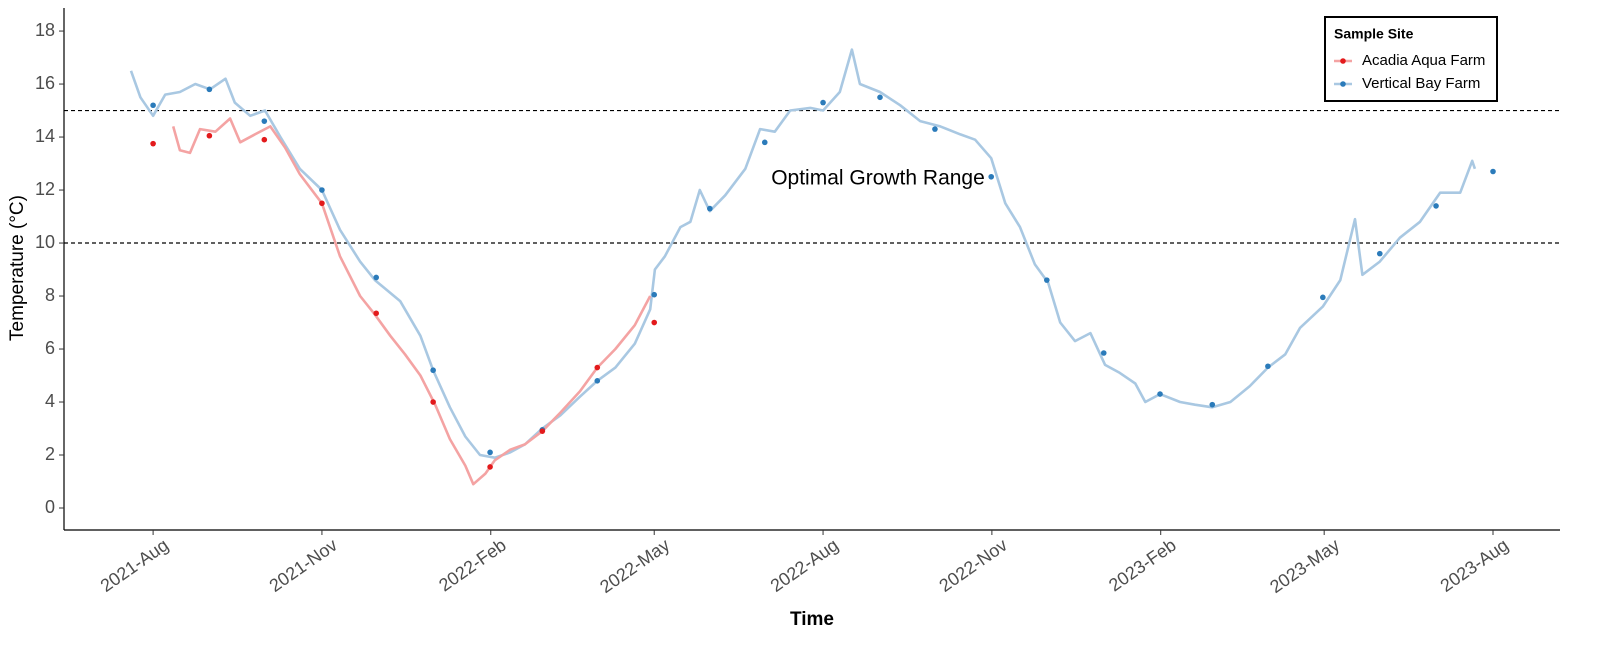 This screenshot has width=1600, height=650. What do you see at coordinates (1374, 34) in the screenshot?
I see `legend-title: Sample Site` at bounding box center [1374, 34].